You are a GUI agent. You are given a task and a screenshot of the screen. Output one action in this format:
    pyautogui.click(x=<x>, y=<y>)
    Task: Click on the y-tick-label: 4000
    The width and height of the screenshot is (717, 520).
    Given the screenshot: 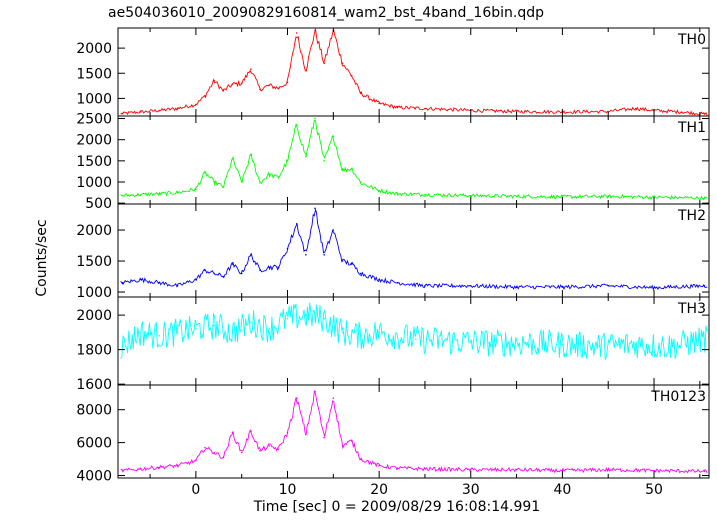 What is the action you would take?
    pyautogui.click(x=94, y=477)
    